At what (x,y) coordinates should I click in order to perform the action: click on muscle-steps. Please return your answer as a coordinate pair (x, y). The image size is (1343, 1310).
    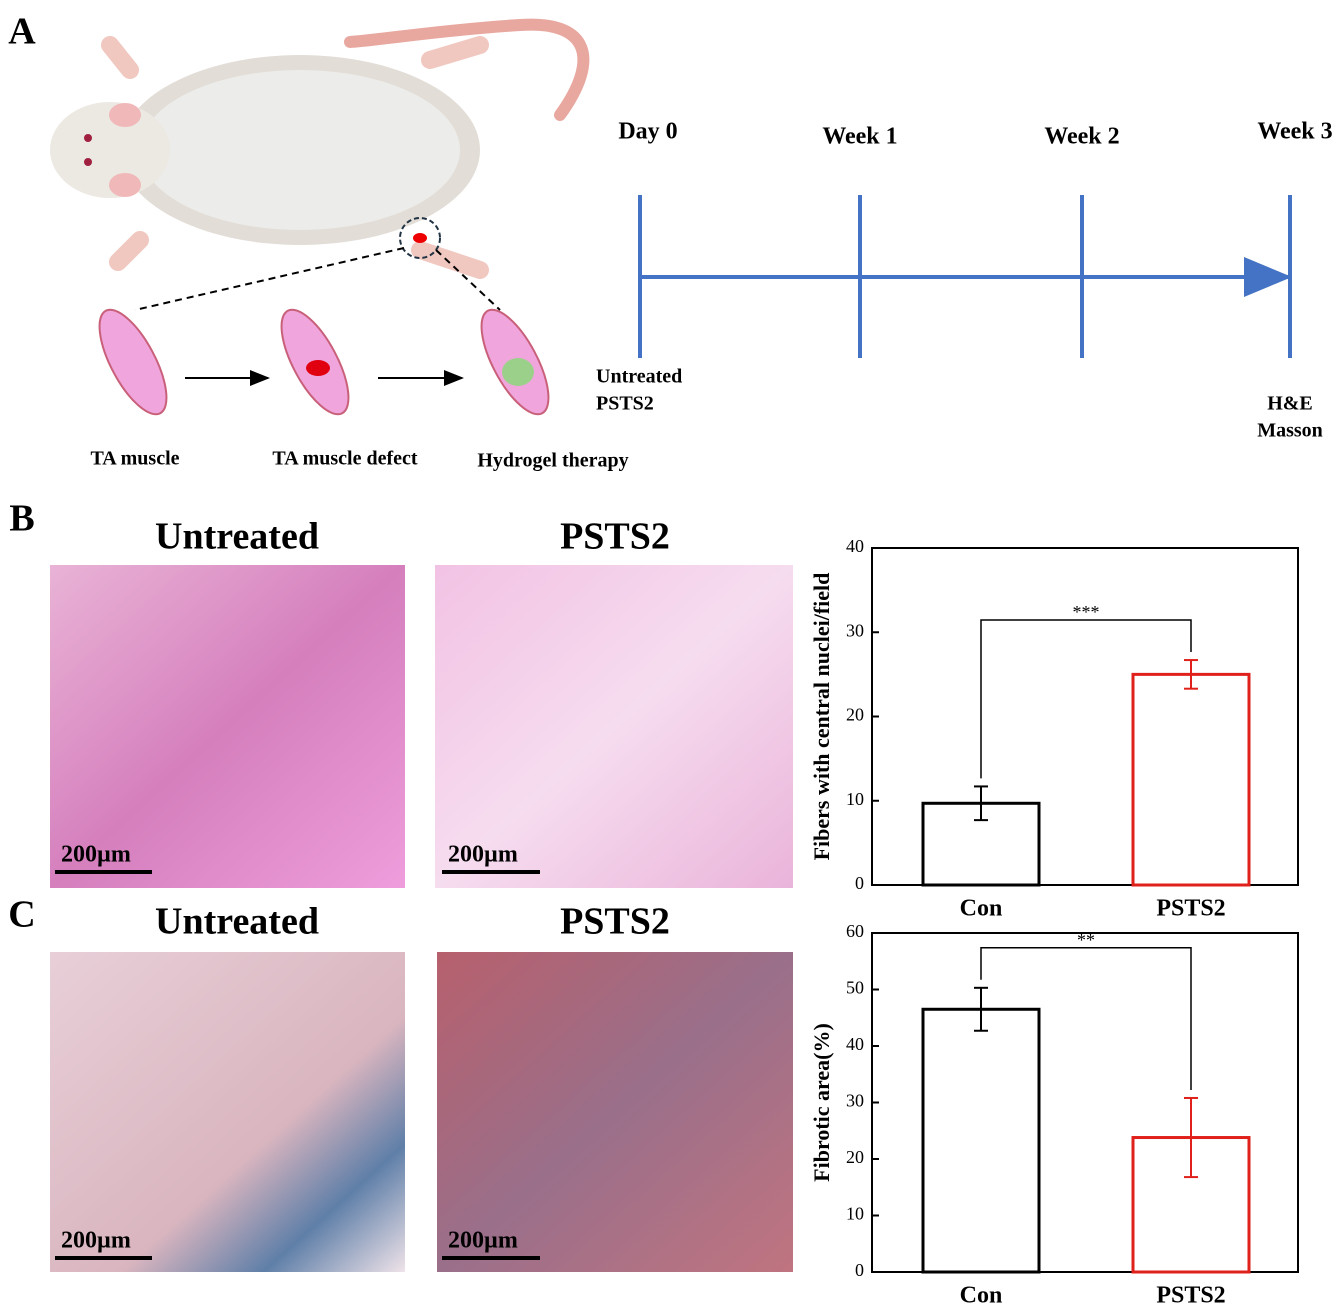
    Looking at the image, I should click on (324, 362).